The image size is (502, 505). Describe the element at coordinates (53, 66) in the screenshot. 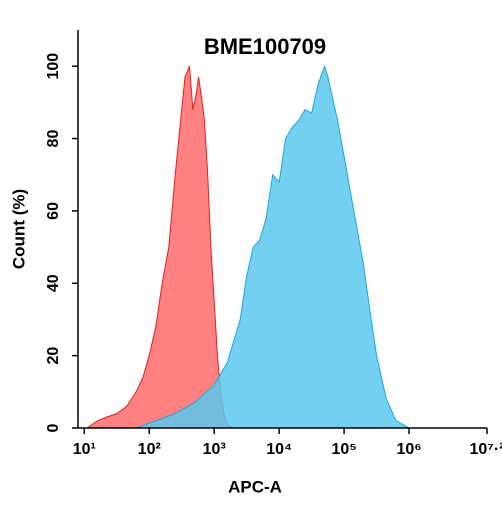

I see `y-tick-label: 100` at that location.